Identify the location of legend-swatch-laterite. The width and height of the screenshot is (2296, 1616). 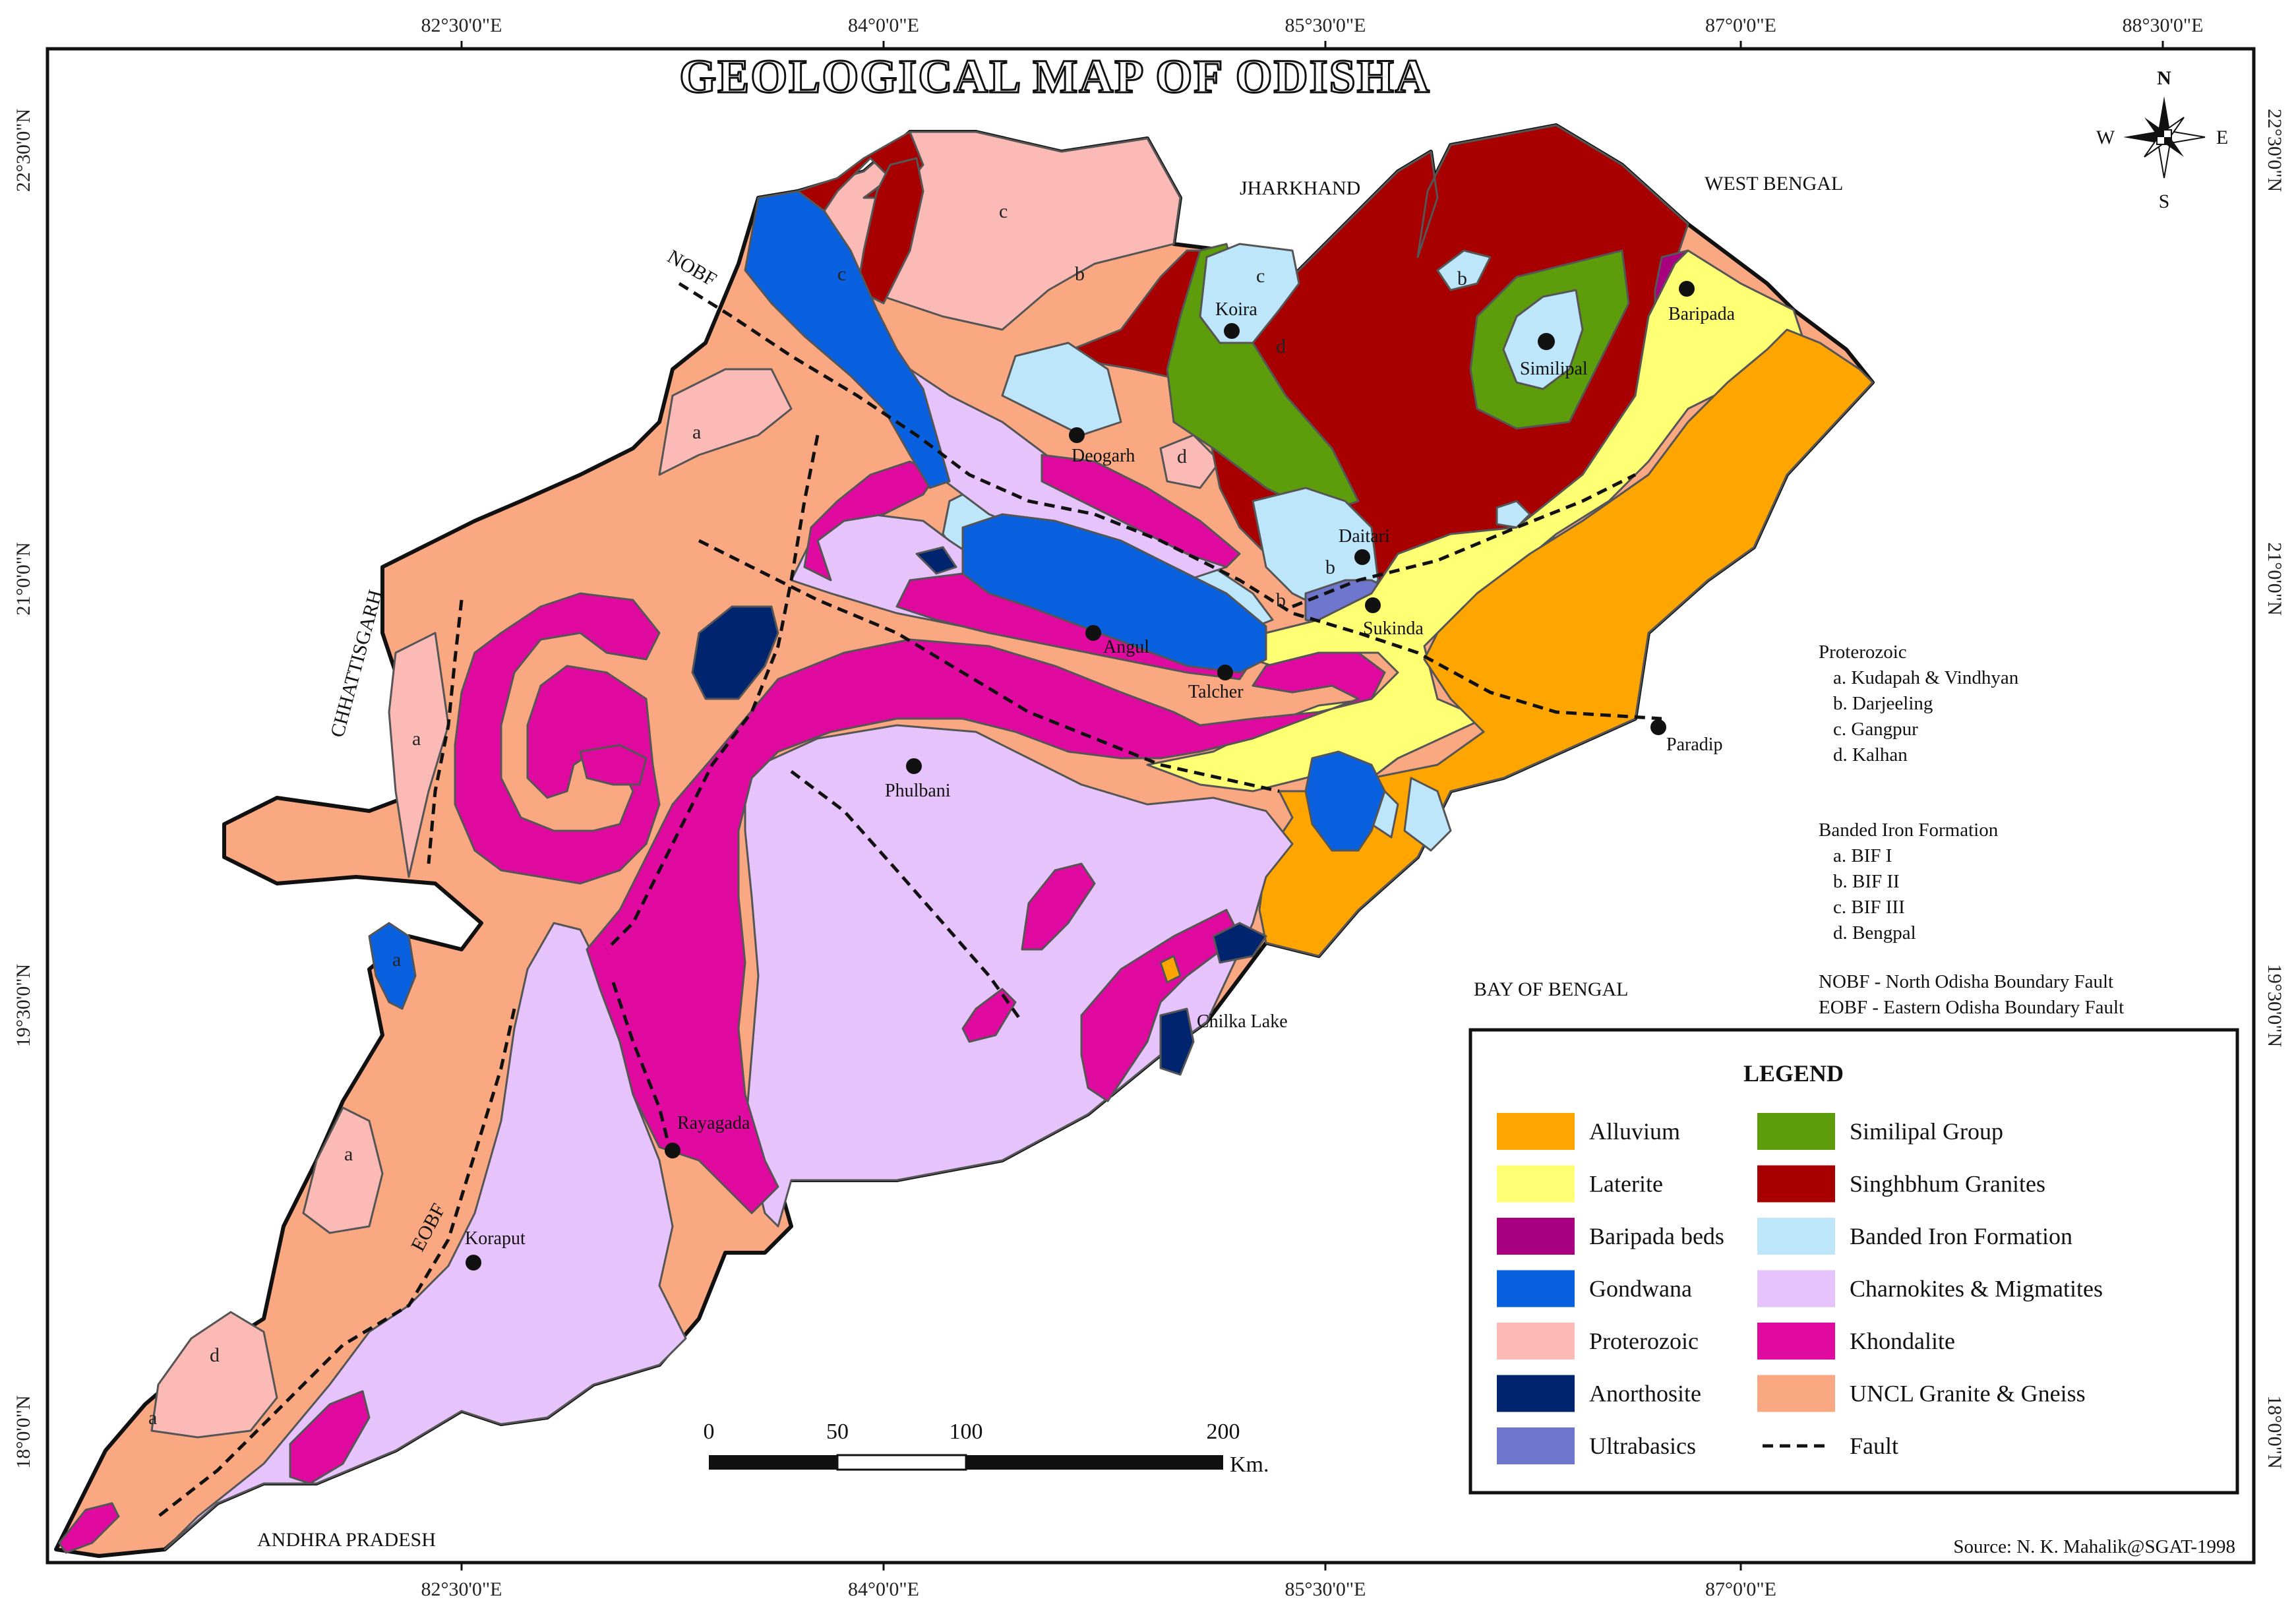
(1536, 1184).